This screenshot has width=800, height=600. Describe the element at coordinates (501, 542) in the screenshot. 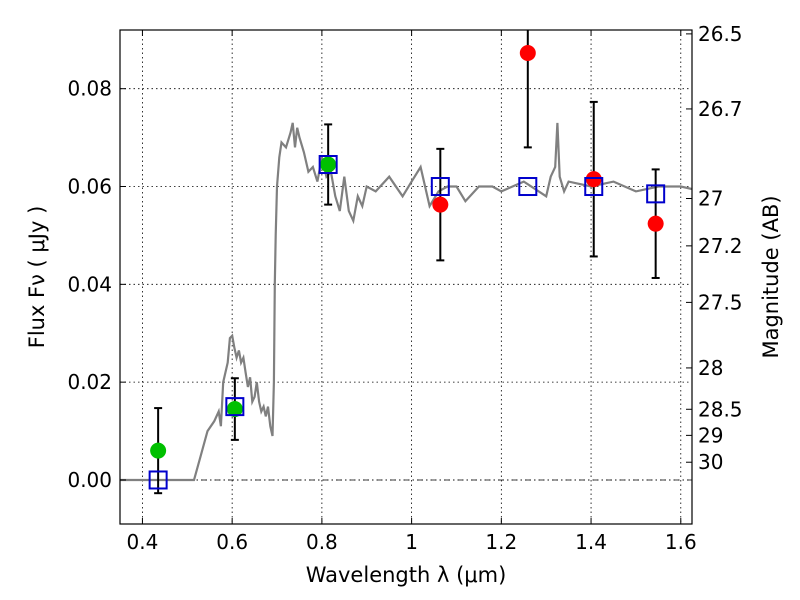

I see `x-tick-label: 1.2` at that location.